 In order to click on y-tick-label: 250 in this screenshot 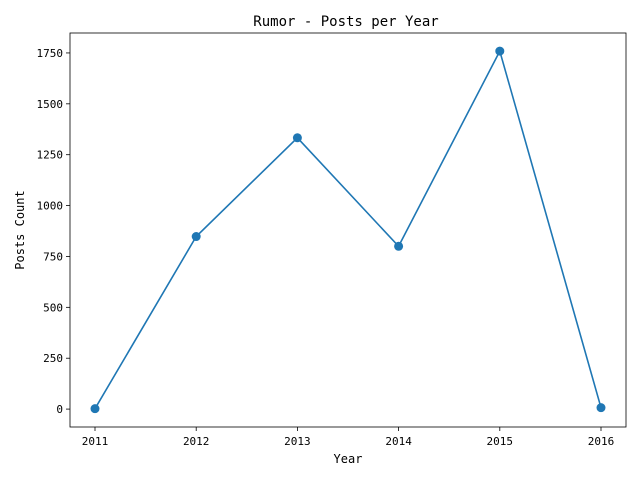, I will do `click(53, 358)`.